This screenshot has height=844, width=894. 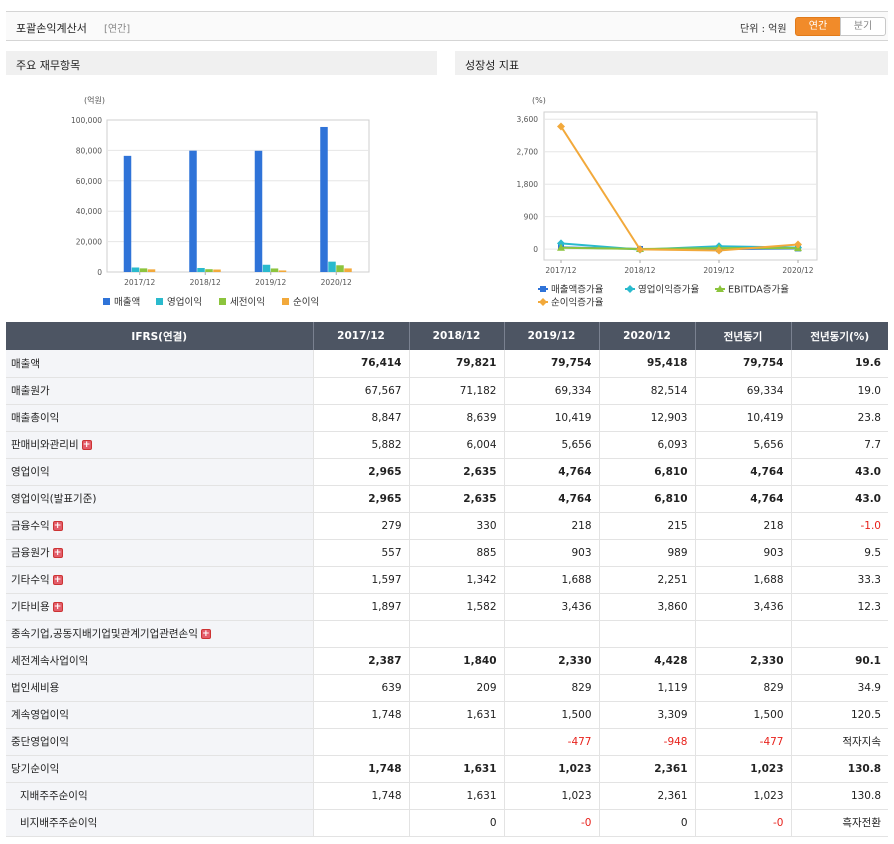 I want to click on value-cell: 3,436, so click(x=552, y=607).